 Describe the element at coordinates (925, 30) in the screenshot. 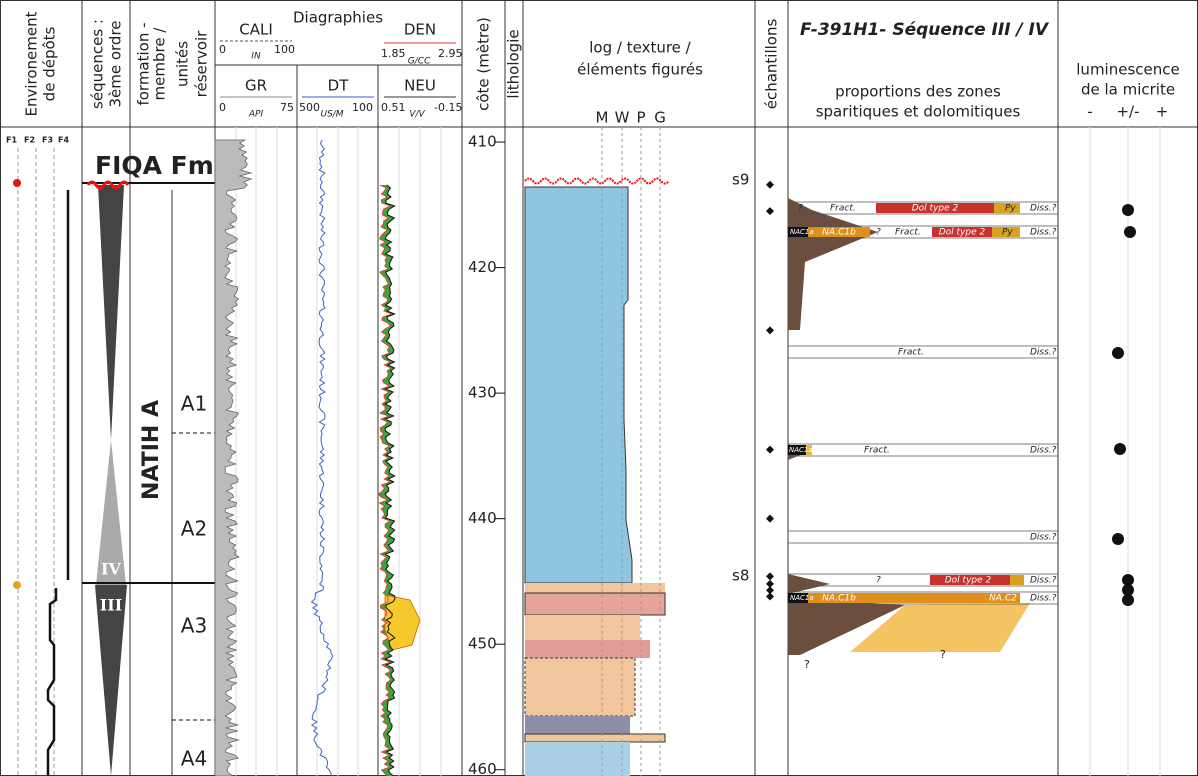

I see `figure-title: F-391H1- Séquence III / IV` at that location.